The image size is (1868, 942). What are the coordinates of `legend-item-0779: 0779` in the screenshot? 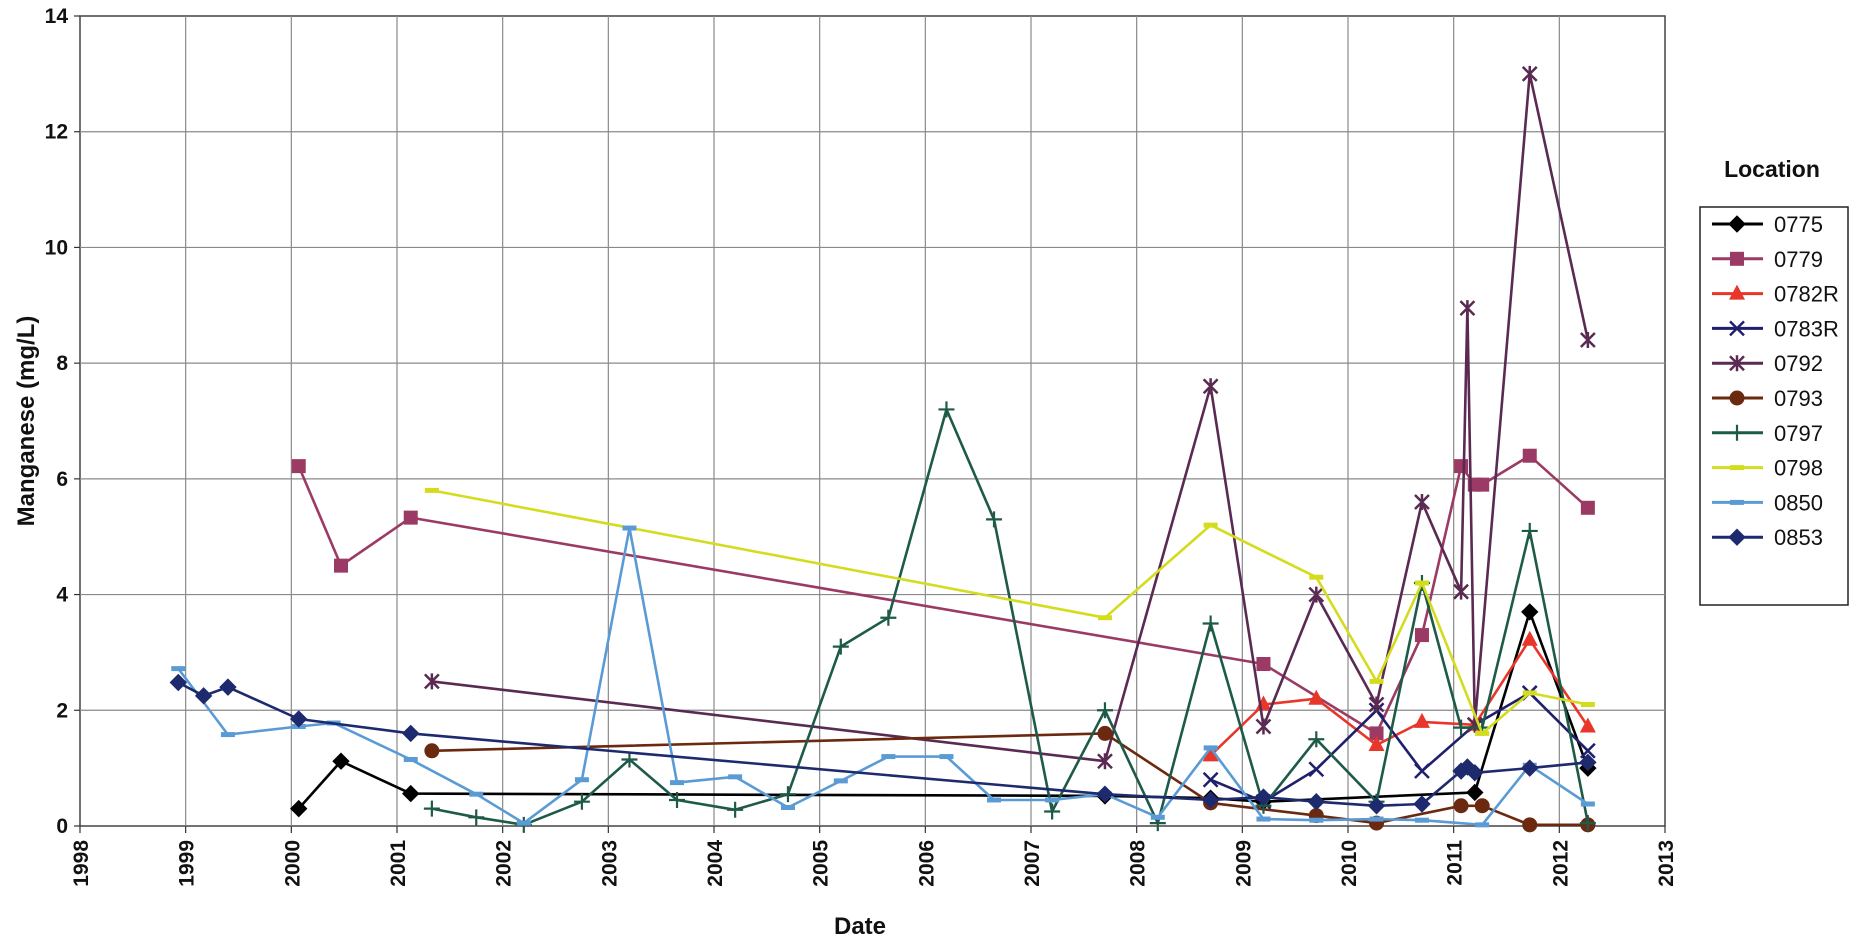 It's located at (1767, 259).